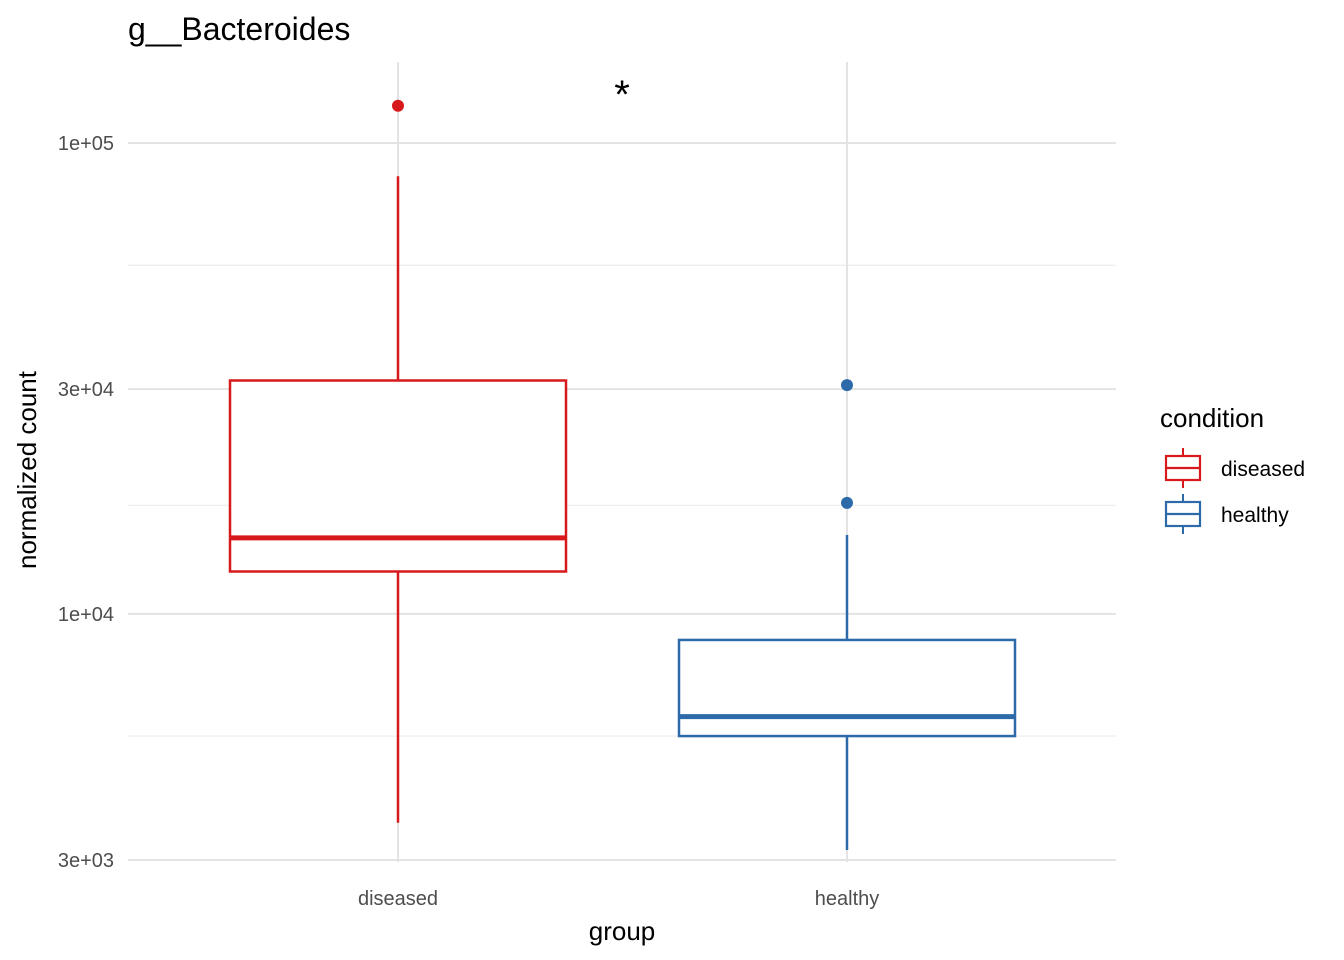 Image resolution: width=1344 pixels, height=960 pixels. I want to click on y-tick-label: 3e+04, so click(86, 390).